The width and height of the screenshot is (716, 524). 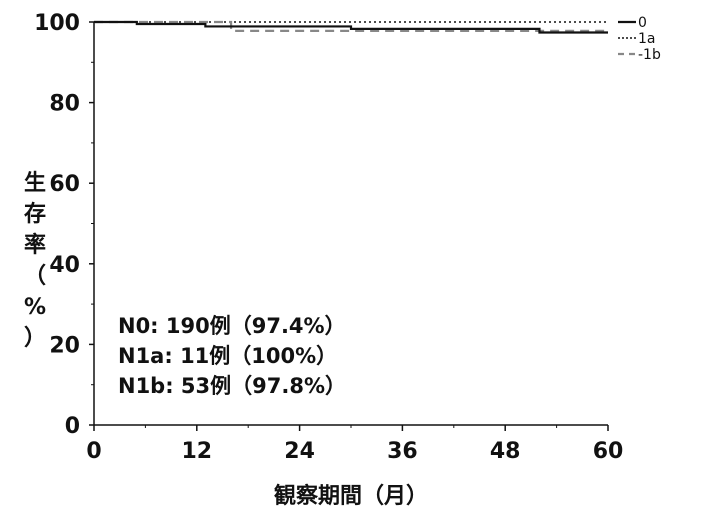 What do you see at coordinates (351, 496) in the screenshot?
I see `x-axis-title: 観察期間（月）` at bounding box center [351, 496].